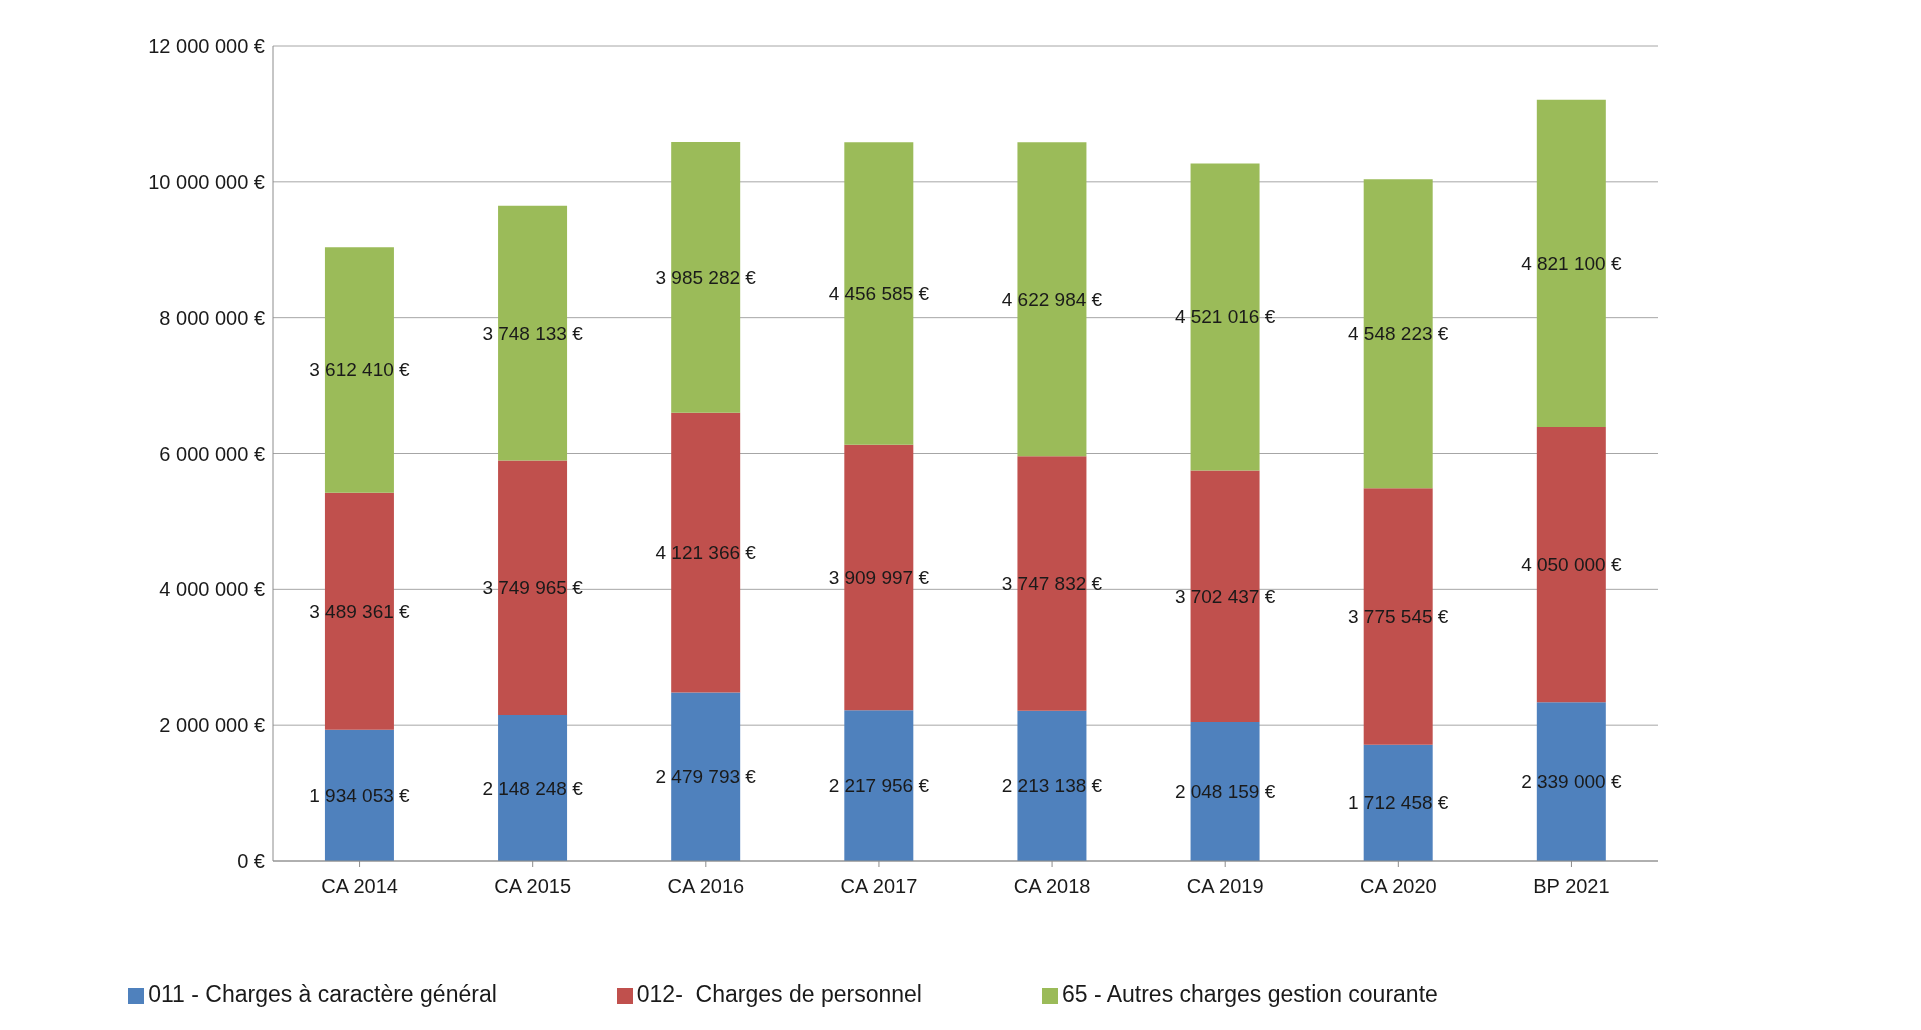 This screenshot has height=1030, width=1921. I want to click on x-tick-label: CA 2018, so click(1052, 886).